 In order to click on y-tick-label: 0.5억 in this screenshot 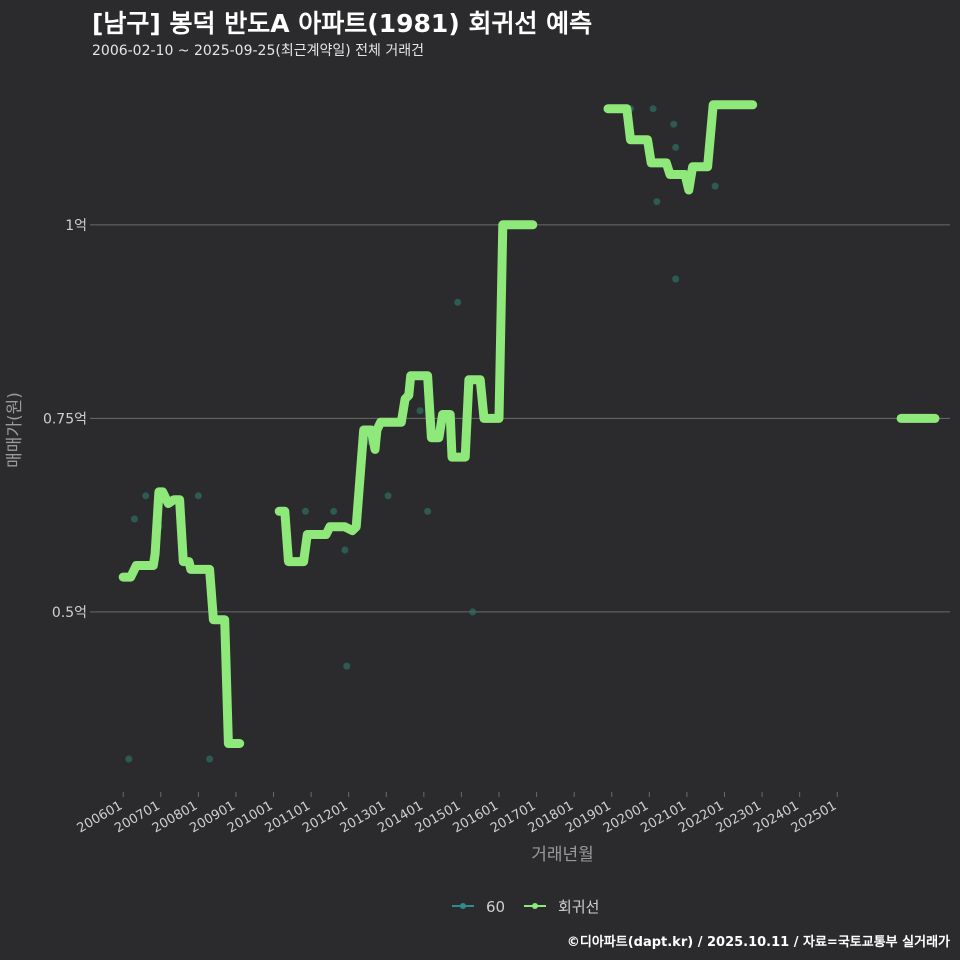, I will do `click(69, 613)`.